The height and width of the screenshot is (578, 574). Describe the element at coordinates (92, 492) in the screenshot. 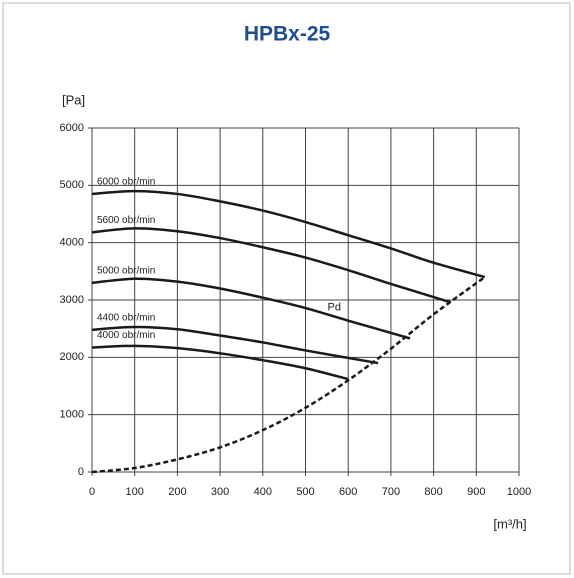

I see `x-tick-label: 0` at that location.